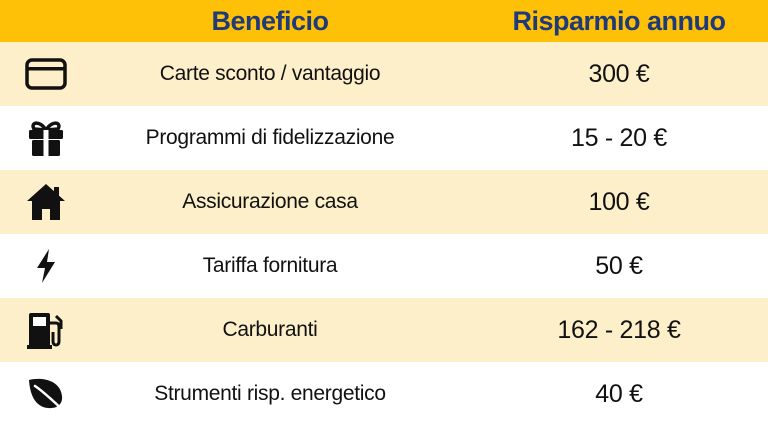 The image size is (768, 426). Describe the element at coordinates (619, 20) in the screenshot. I see `header-annual-saving: Risparmio annuo` at that location.